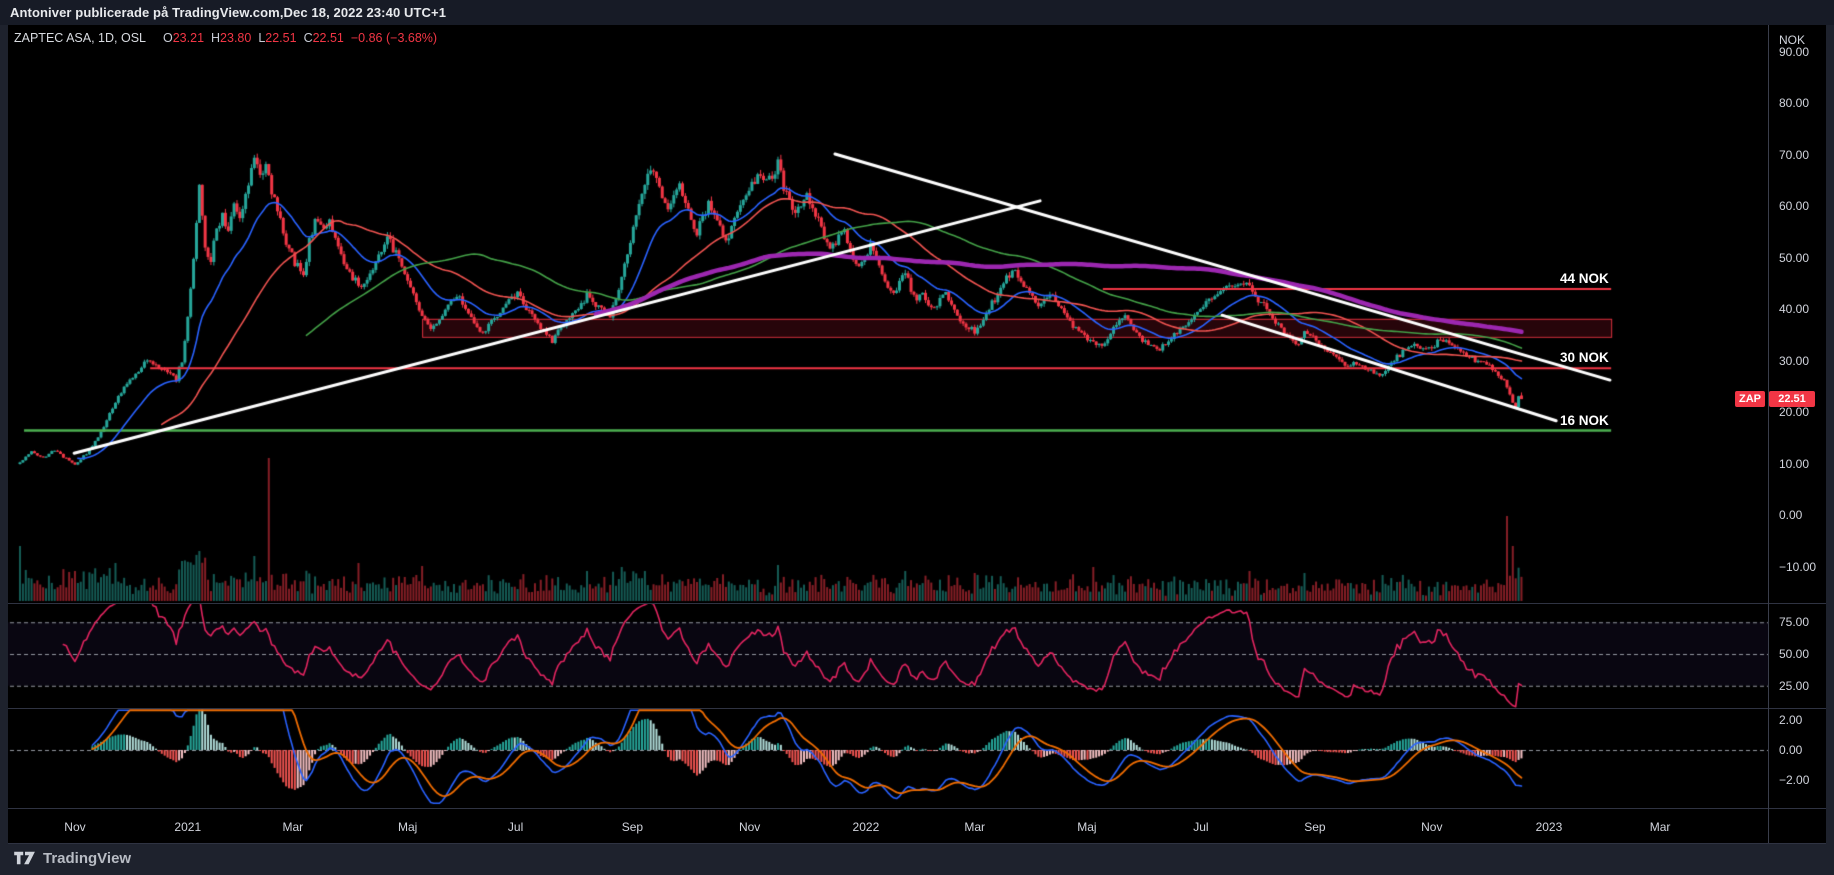 The width and height of the screenshot is (1834, 875). What do you see at coordinates (1794, 685) in the screenshot?
I see `rsi-tick: 25.00` at bounding box center [1794, 685].